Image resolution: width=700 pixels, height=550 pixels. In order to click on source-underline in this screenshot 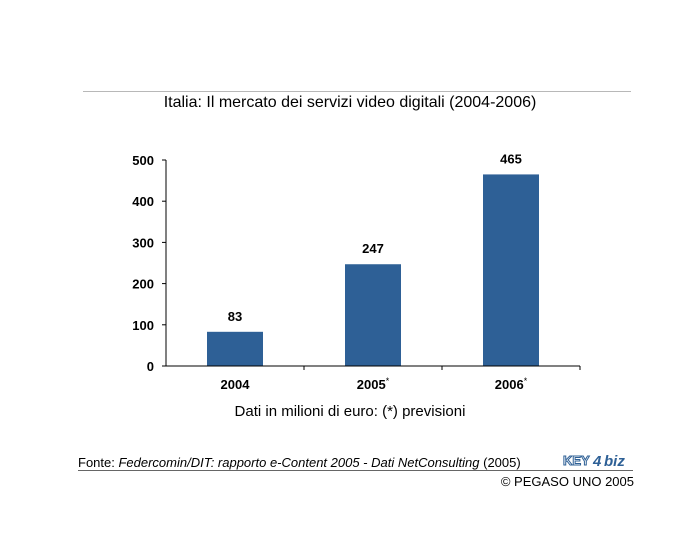, I will do `click(355, 470)`.